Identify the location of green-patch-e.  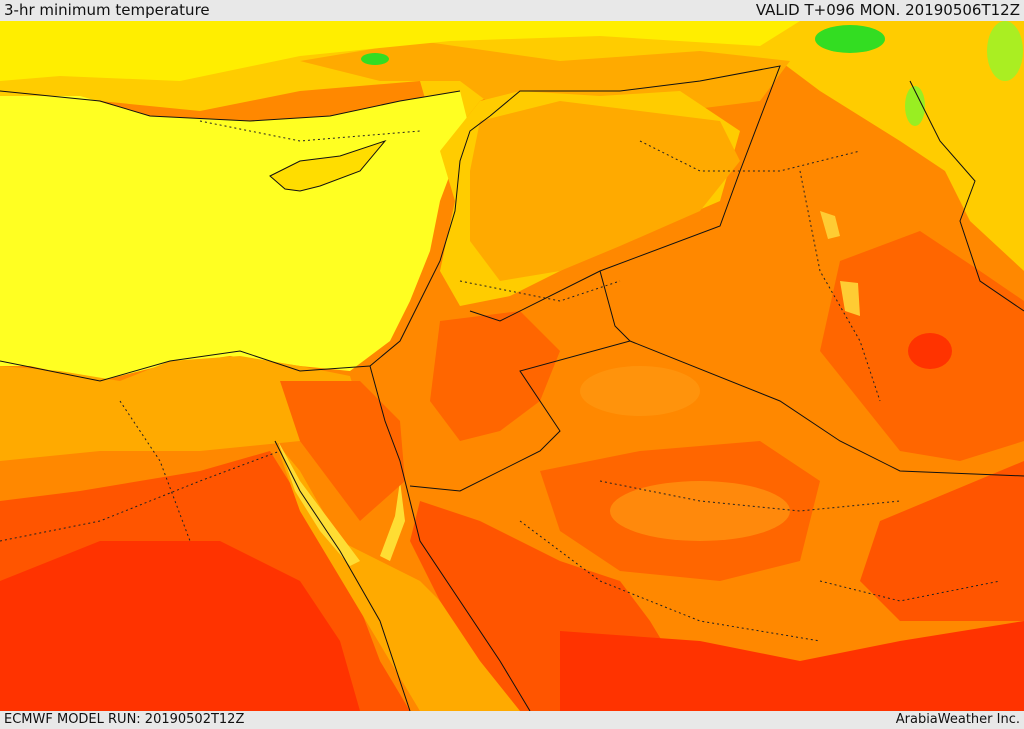
(1005, 51).